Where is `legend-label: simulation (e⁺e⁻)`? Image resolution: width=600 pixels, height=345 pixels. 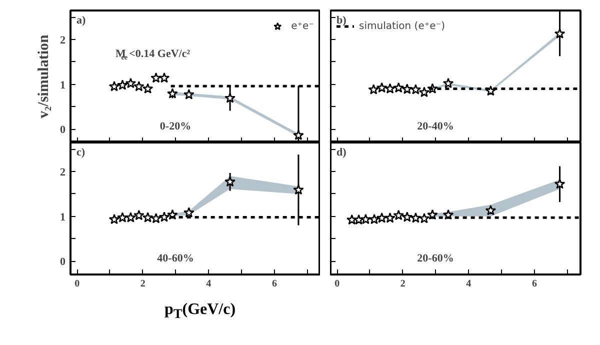 legend-label: simulation (e⁺e⁻) is located at coordinates (402, 26).